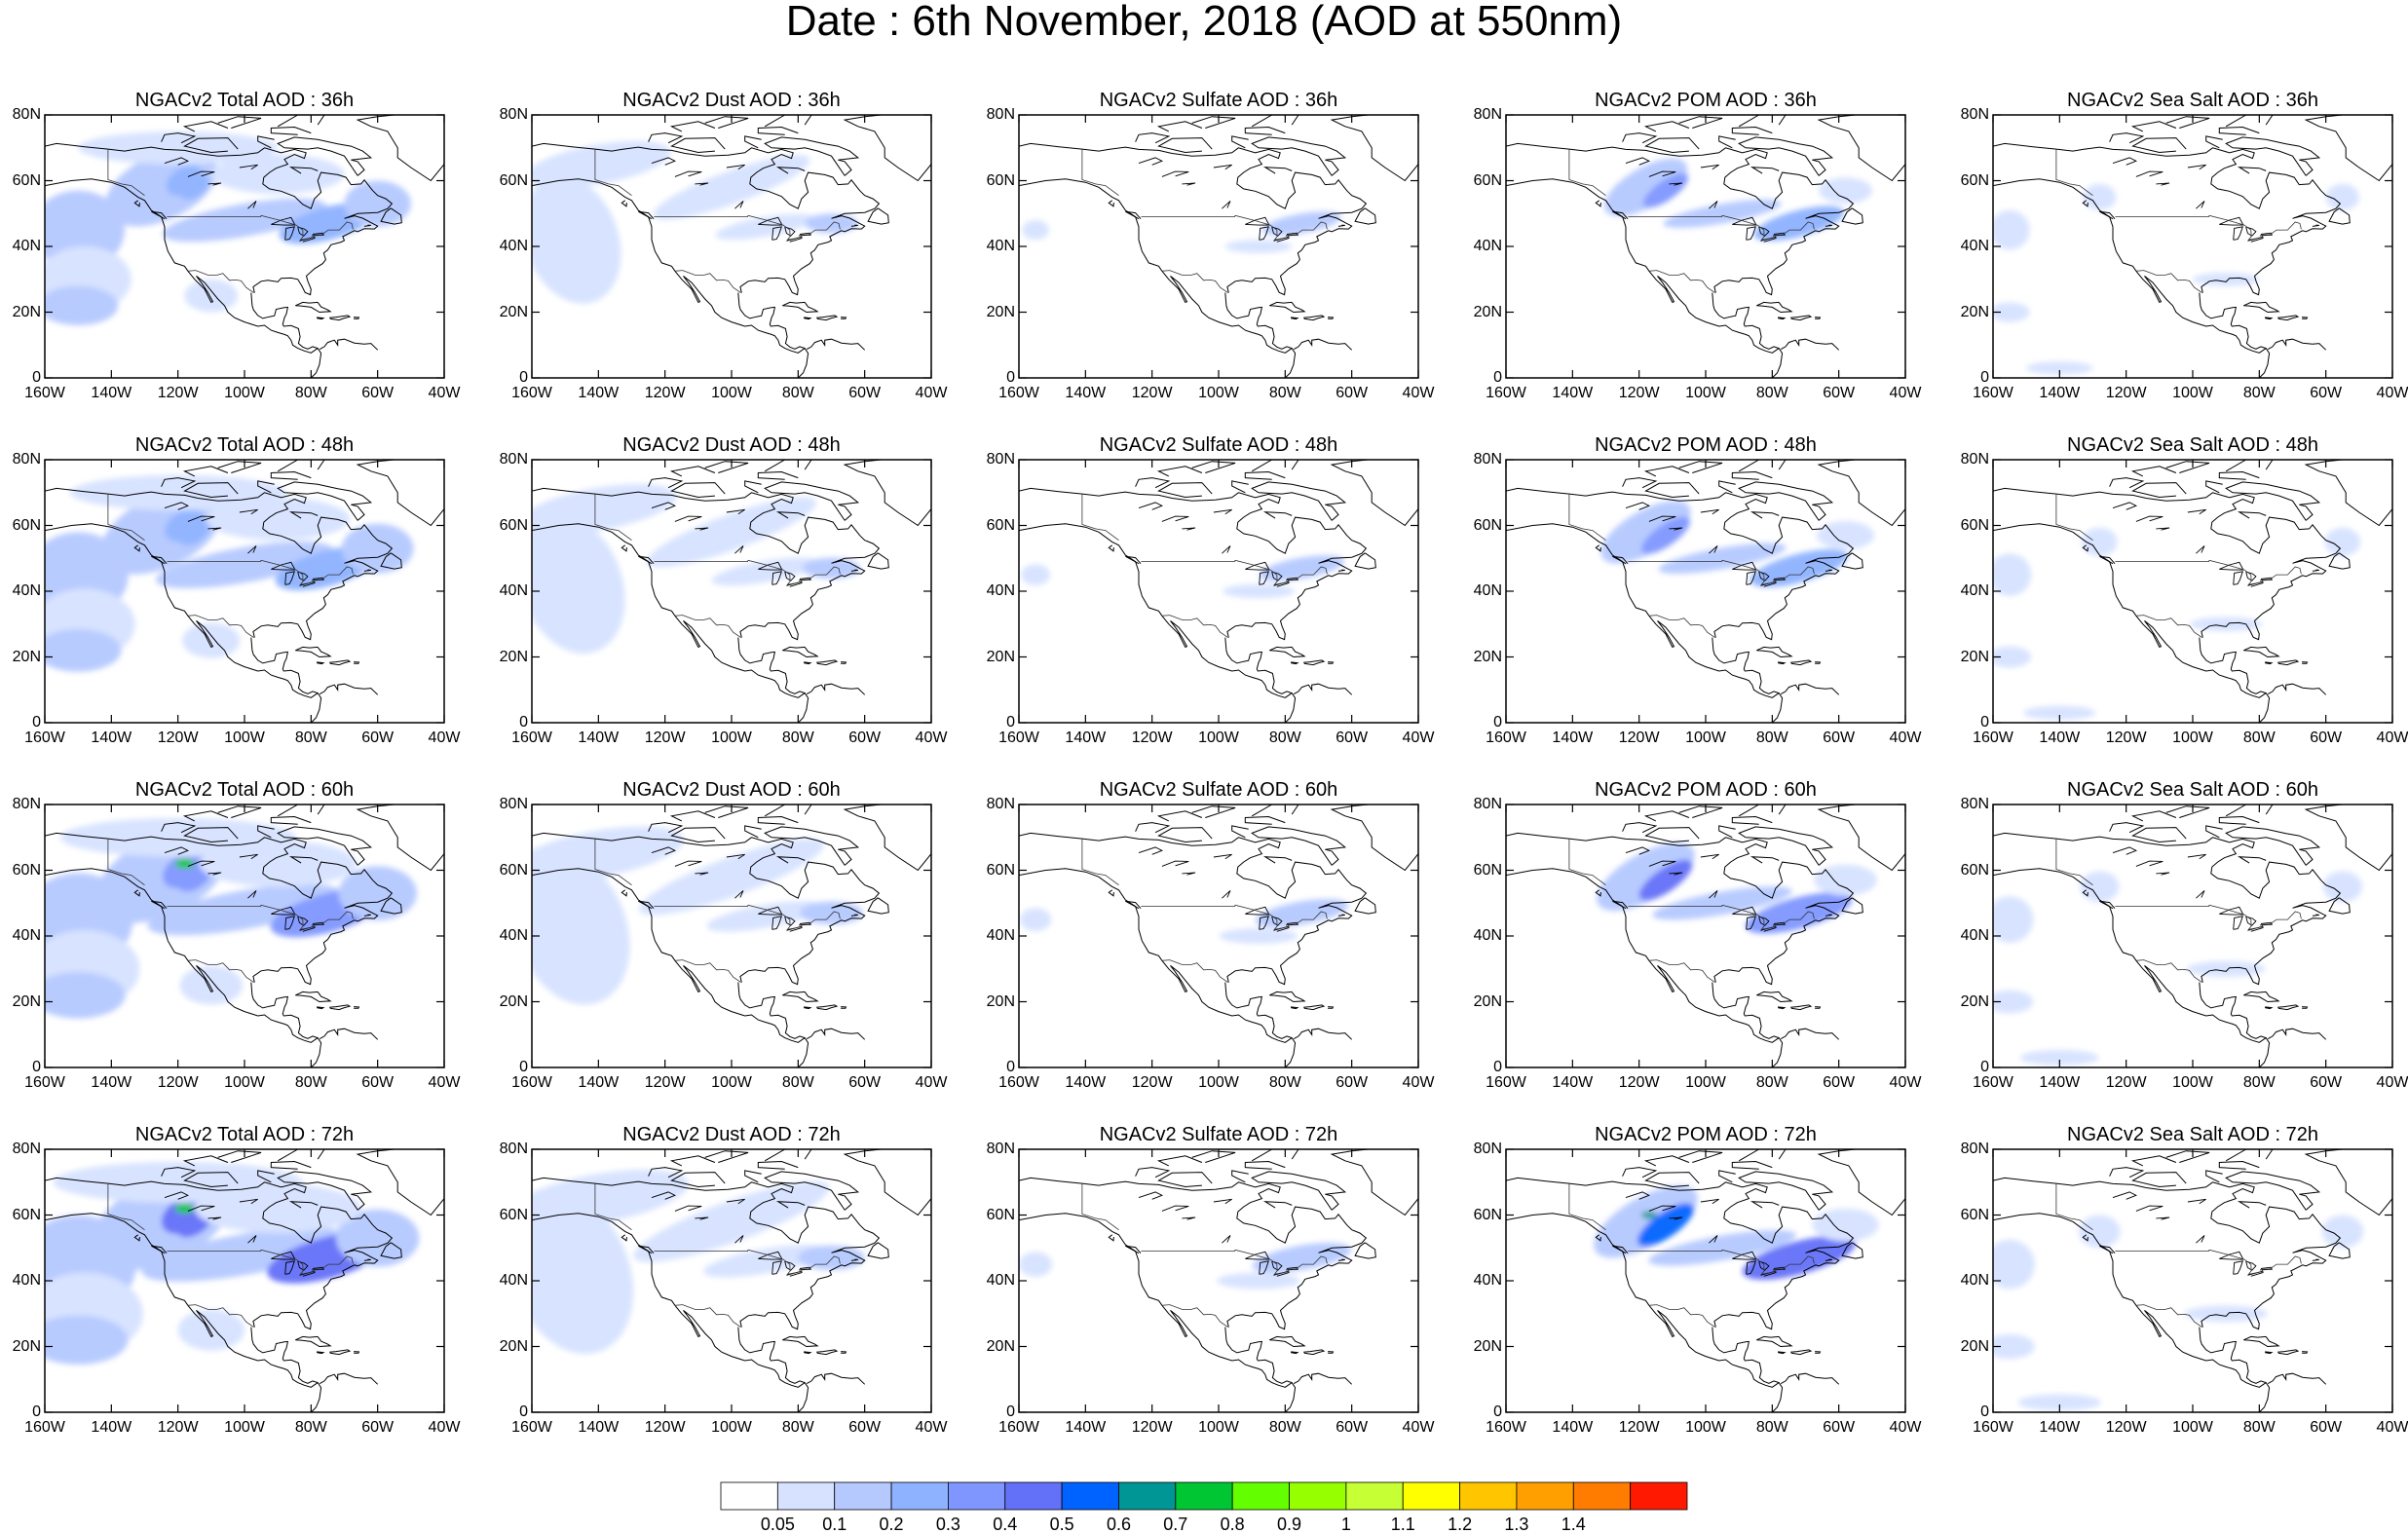 This screenshot has height=1534, width=2408. What do you see at coordinates (44, 738) in the screenshot?
I see `x-tick-label: 160W` at bounding box center [44, 738].